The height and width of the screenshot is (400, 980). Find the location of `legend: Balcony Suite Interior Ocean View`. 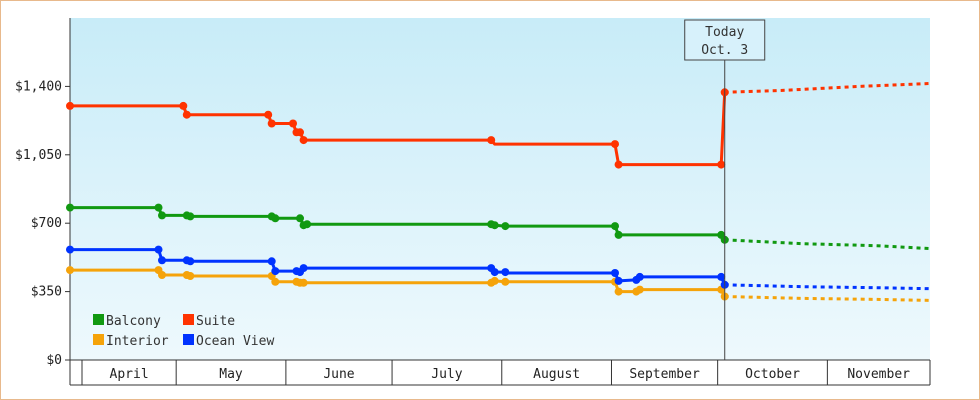

legend: Balcony Suite Interior Ocean View is located at coordinates (183, 331).